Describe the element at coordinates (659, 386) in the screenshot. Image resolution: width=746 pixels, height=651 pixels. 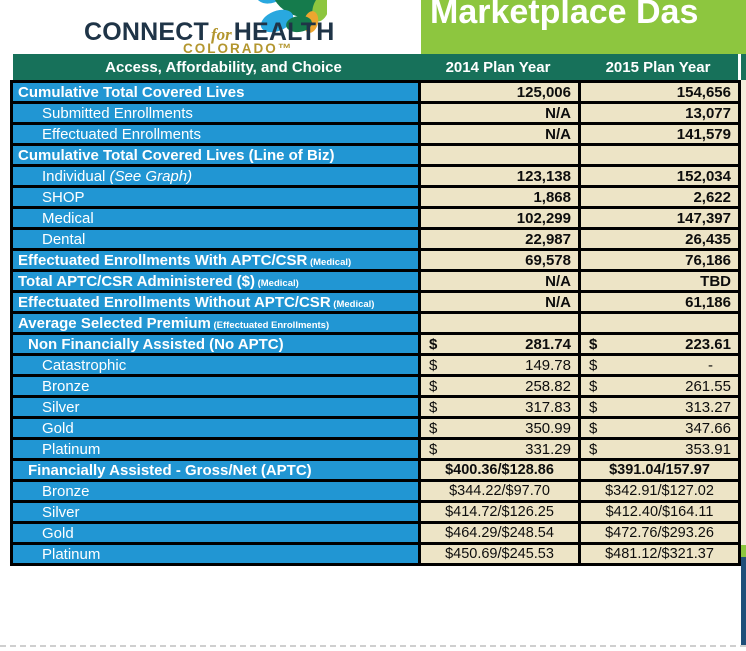
I see `value-cell-2015: $261.55` at that location.